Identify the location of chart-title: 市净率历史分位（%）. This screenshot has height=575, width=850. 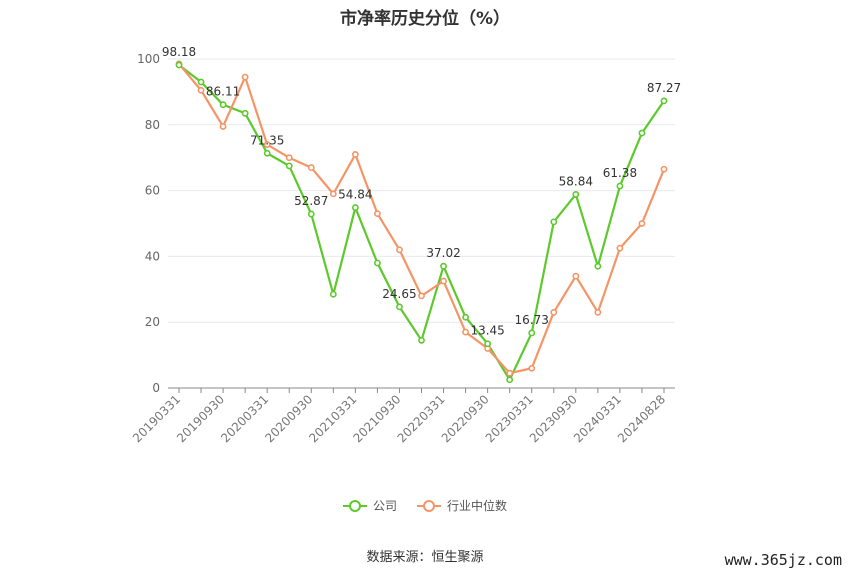
(425, 19).